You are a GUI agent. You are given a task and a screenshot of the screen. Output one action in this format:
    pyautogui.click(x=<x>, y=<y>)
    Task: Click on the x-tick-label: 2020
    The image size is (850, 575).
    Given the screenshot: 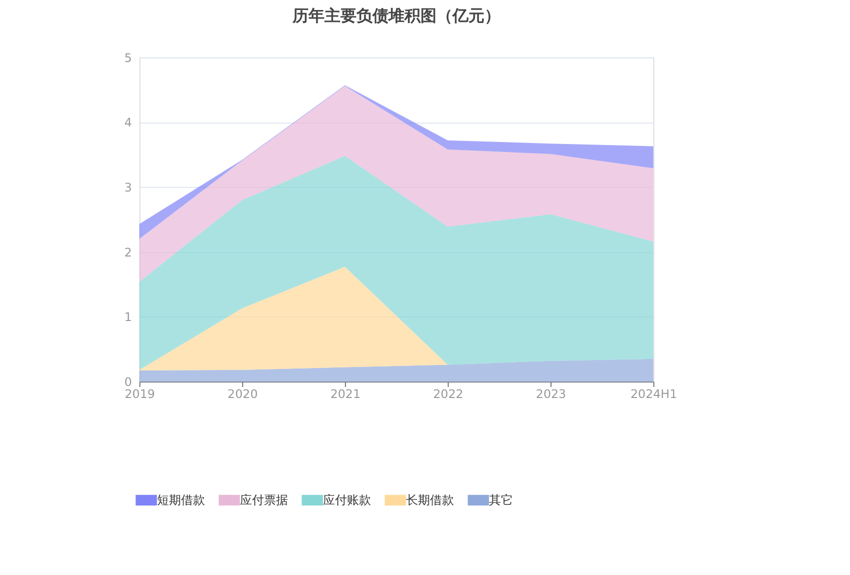 What is the action you would take?
    pyautogui.click(x=243, y=393)
    